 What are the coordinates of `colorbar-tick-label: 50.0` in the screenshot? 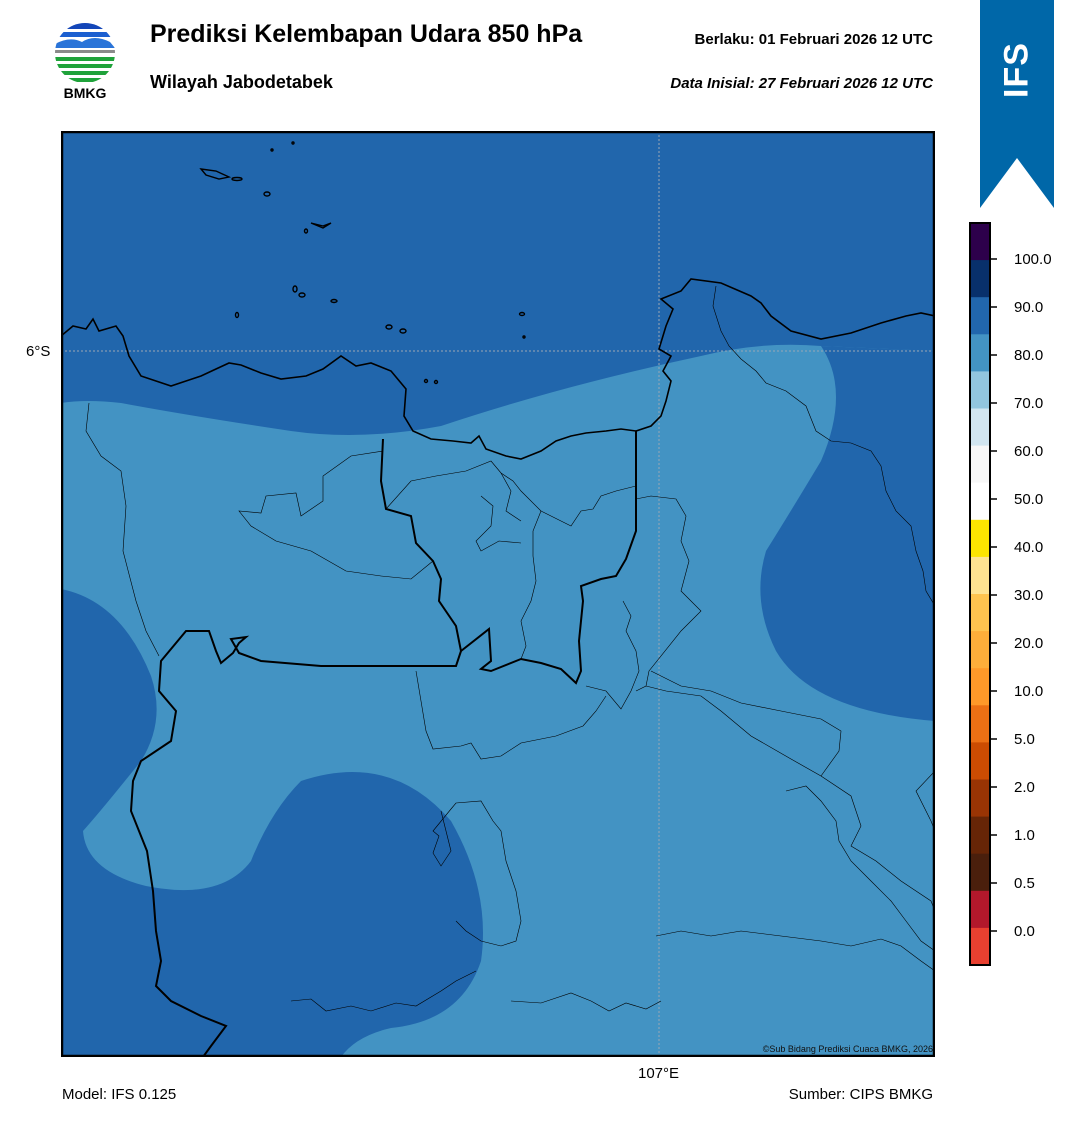 It's located at (1028, 499).